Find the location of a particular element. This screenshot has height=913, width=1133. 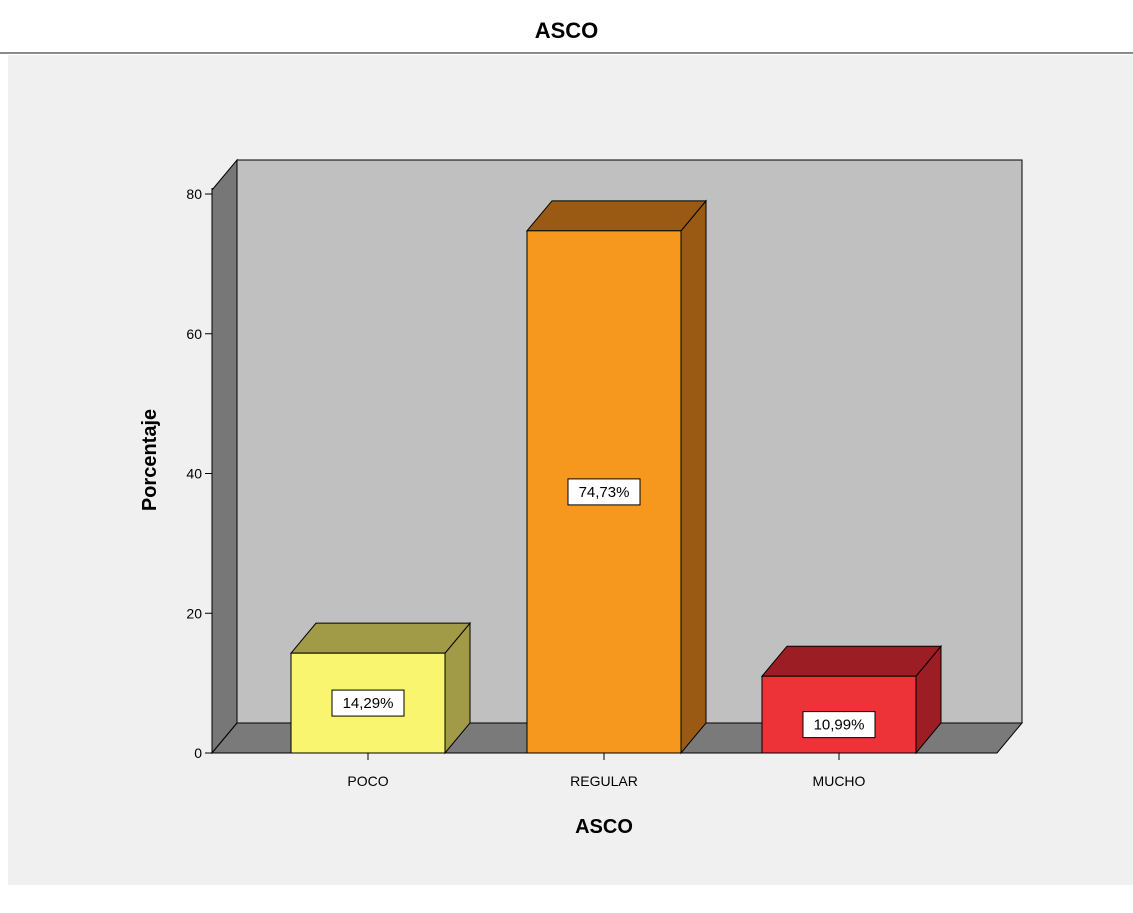

data-label: 14,29% is located at coordinates (368, 703).